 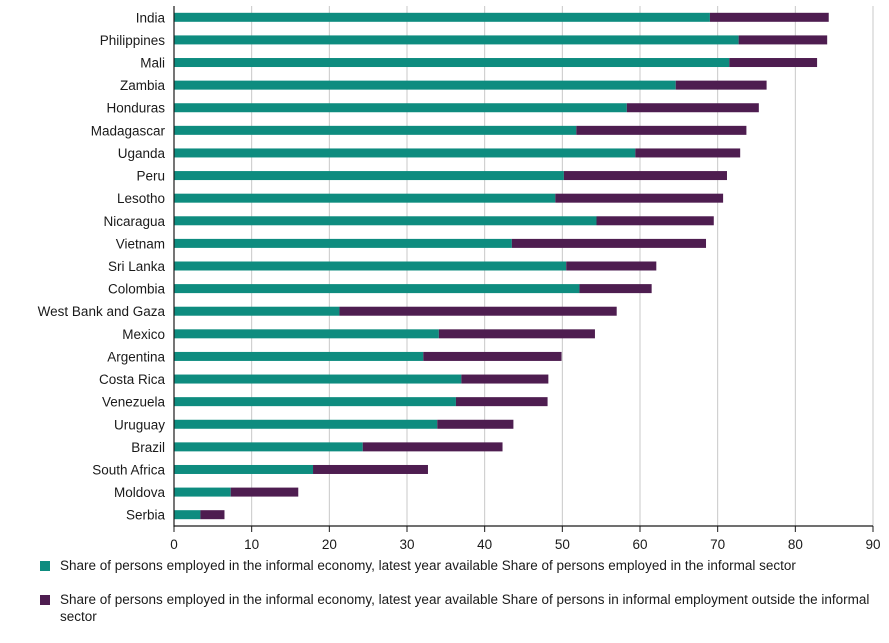 What do you see at coordinates (128, 130) in the screenshot?
I see `category-label: Madagascar` at bounding box center [128, 130].